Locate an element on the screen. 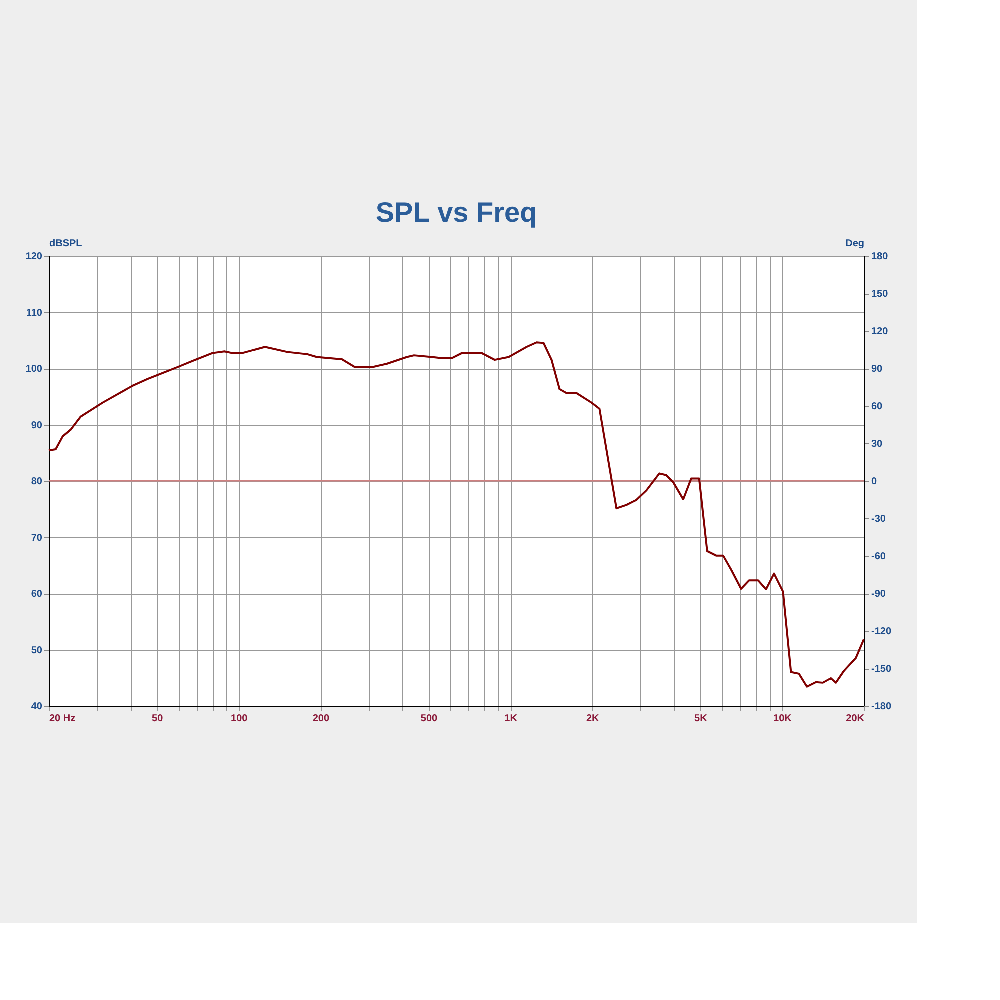 The height and width of the screenshot is (1000, 1000). y2-tick-label: -180 is located at coordinates (882, 707).